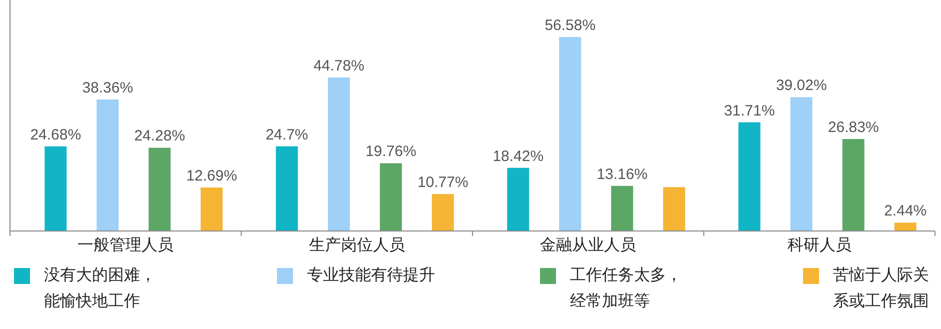 The height and width of the screenshot is (329, 941). What do you see at coordinates (819, 245) in the screenshot?
I see `x-tick-label: 科研人员` at bounding box center [819, 245].